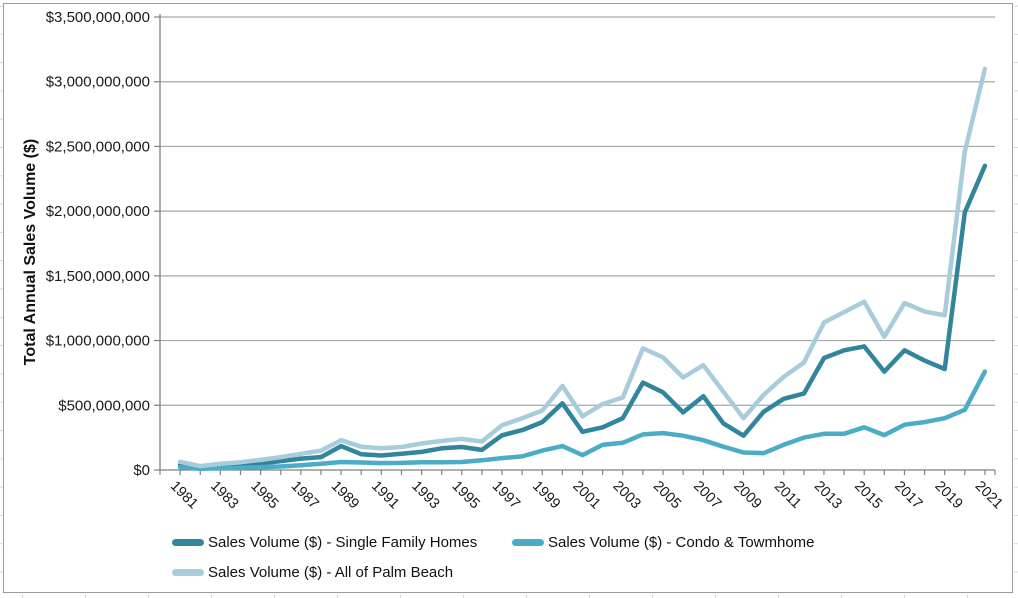 This screenshot has height=598, width=1018. I want to click on legend-label-single-family-homes: Sales Volume ($) - Single Family Homes, so click(343, 542).